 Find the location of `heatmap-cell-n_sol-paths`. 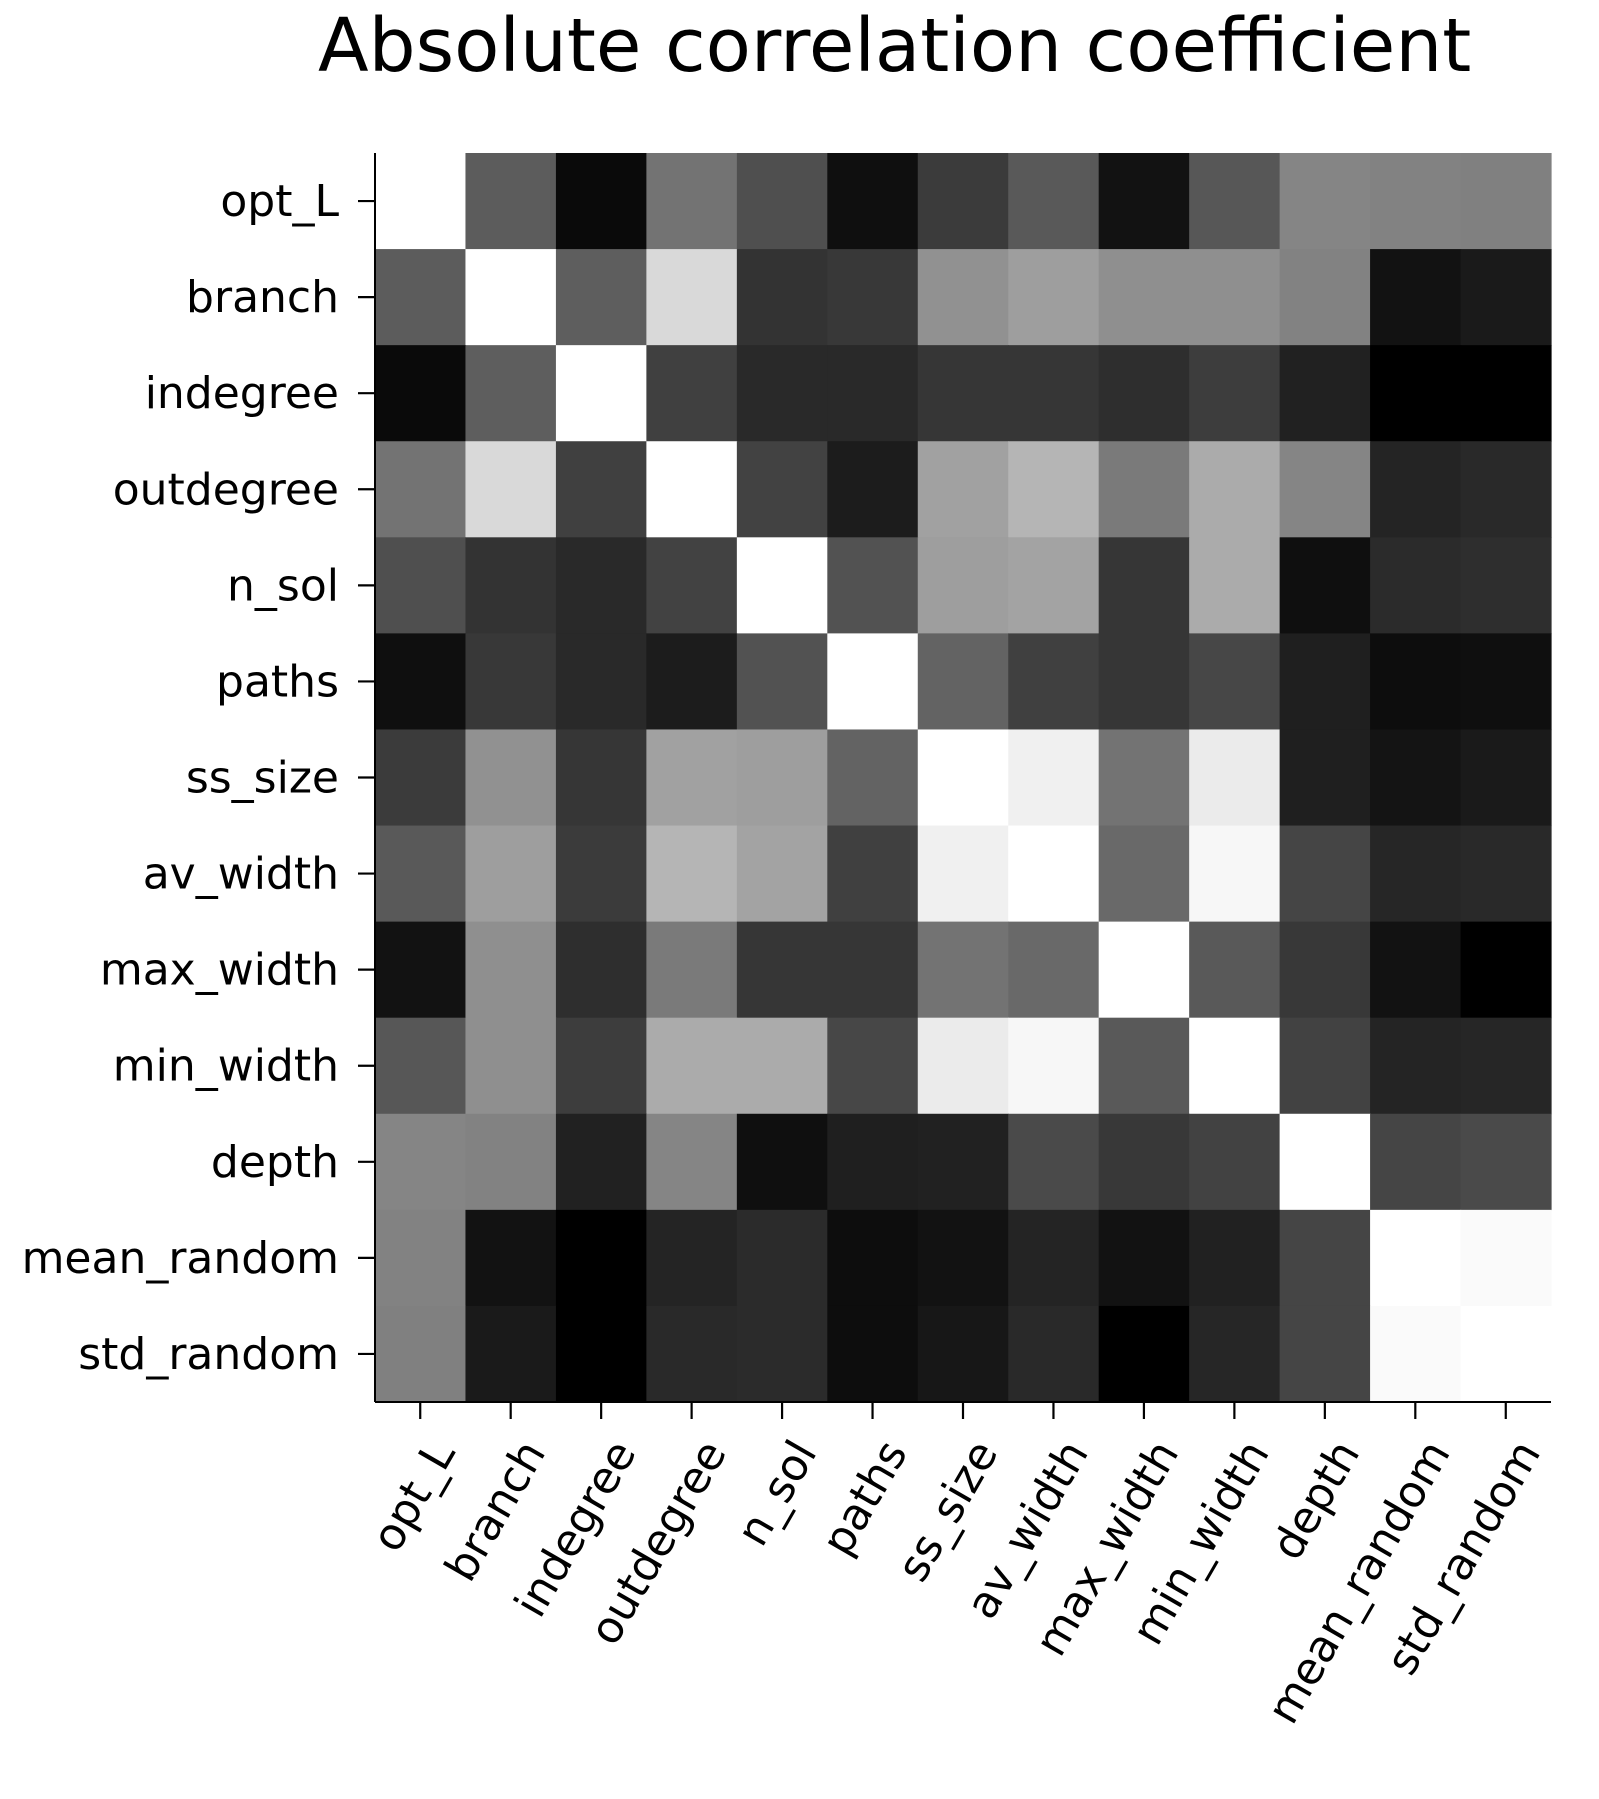

heatmap-cell-n_sol-paths is located at coordinates (873, 585).